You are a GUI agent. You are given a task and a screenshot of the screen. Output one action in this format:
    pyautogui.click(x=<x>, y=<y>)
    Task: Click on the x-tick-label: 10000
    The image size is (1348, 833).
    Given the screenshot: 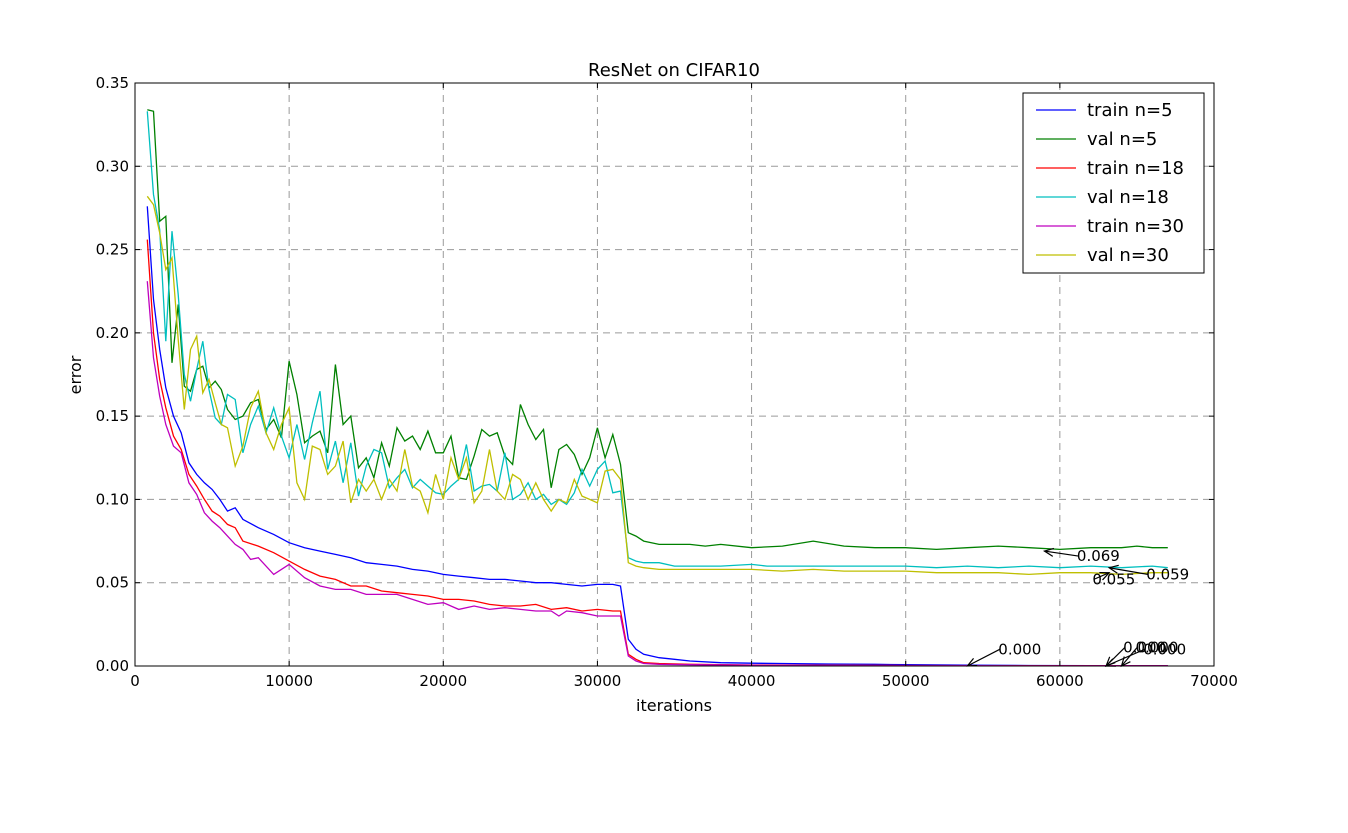 What is the action you would take?
    pyautogui.click(x=289, y=681)
    